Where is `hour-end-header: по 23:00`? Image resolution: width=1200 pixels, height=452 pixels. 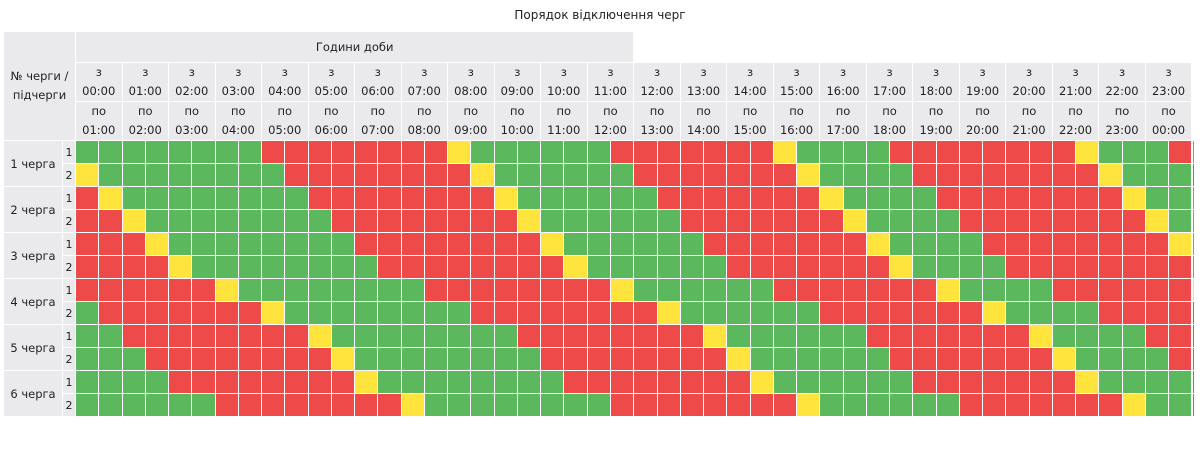
hour-end-header: по 23:00 is located at coordinates (1122, 121).